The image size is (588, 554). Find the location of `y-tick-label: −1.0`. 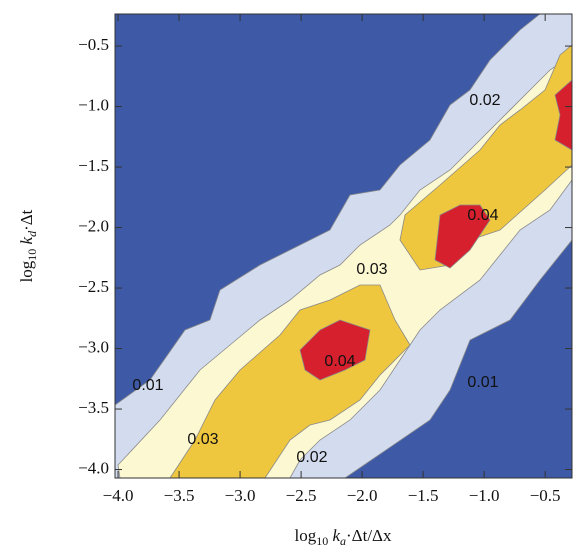

y-tick-label: −1.0 is located at coordinates (93, 104).